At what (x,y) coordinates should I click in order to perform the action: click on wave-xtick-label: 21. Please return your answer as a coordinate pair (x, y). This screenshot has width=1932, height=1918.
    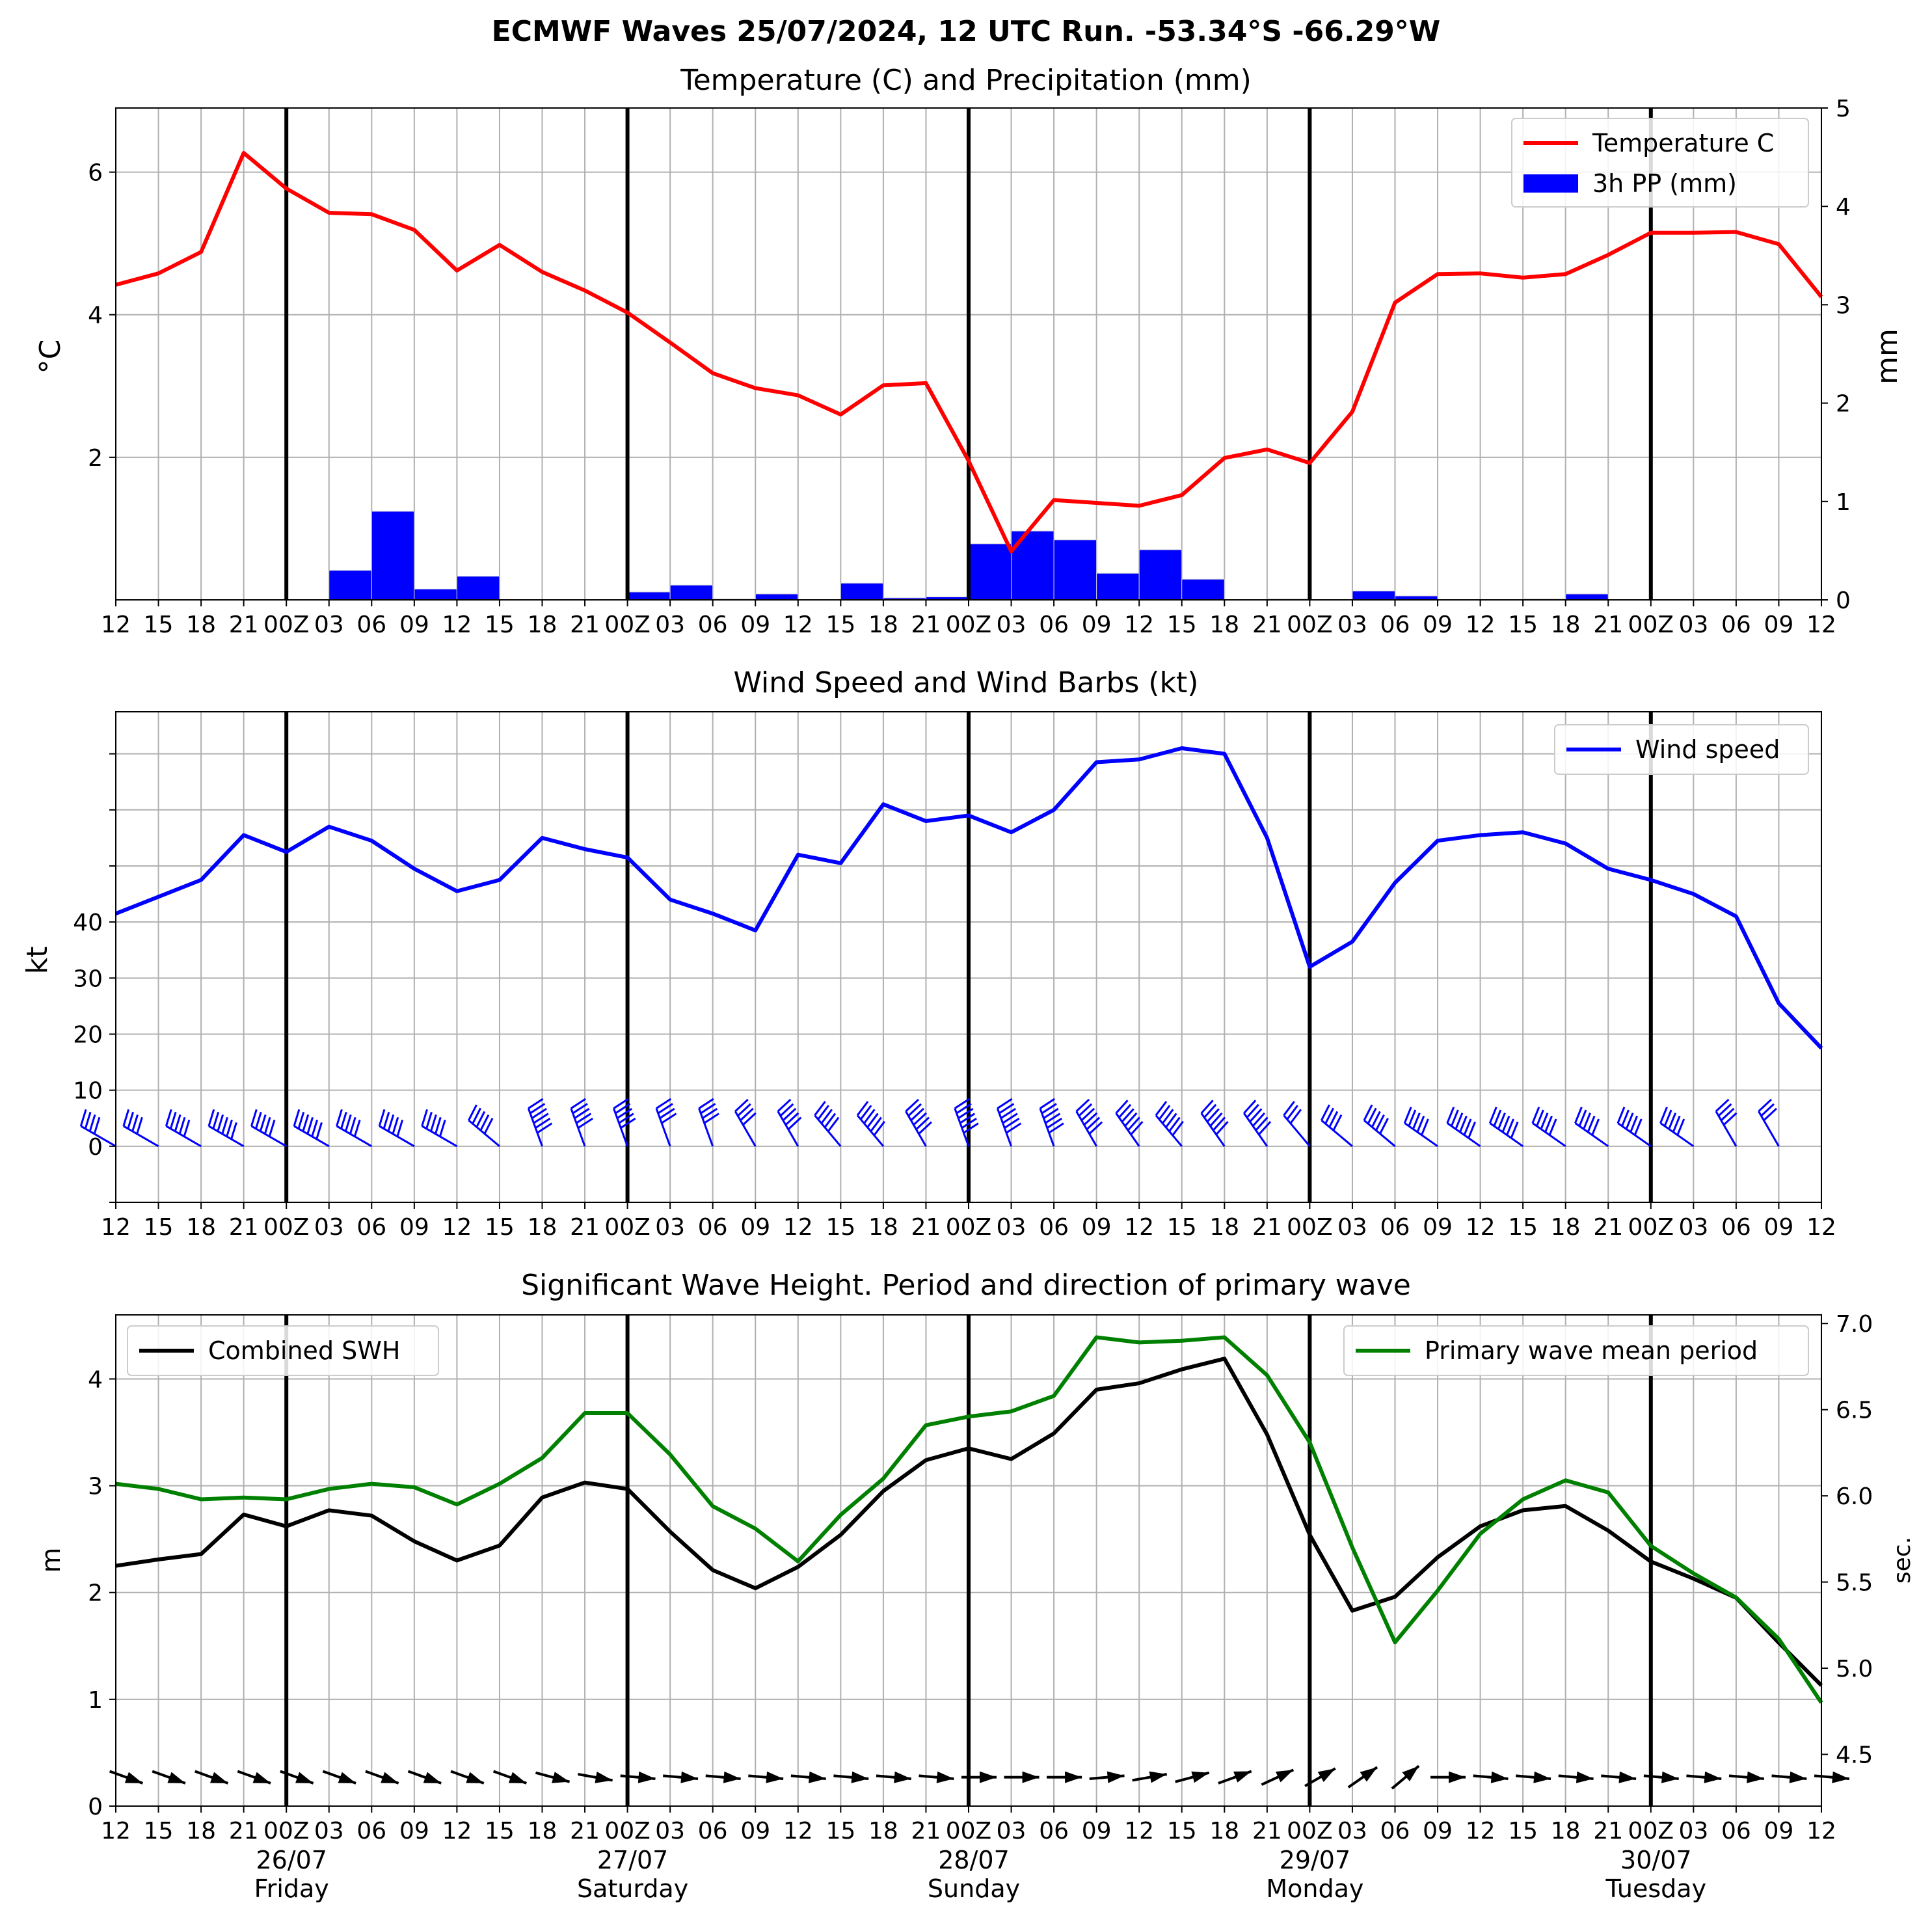
    Looking at the image, I should click on (1267, 1831).